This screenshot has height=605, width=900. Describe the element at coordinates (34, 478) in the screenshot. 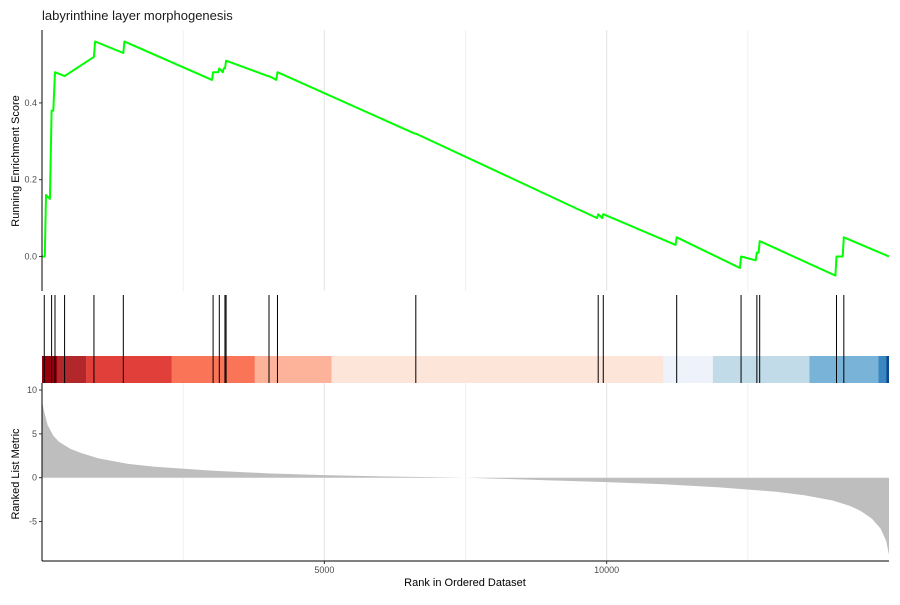

I see `y-tick-label: 0` at that location.